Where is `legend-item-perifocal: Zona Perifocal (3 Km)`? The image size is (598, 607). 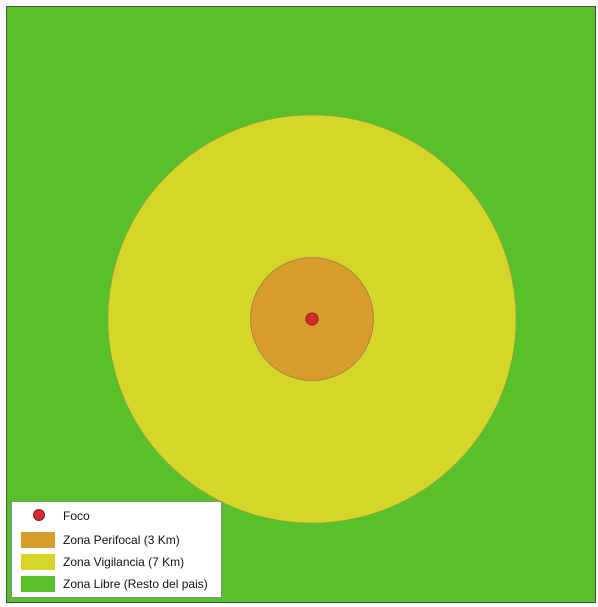 legend-item-perifocal: Zona Perifocal (3 Km) is located at coordinates (119, 540).